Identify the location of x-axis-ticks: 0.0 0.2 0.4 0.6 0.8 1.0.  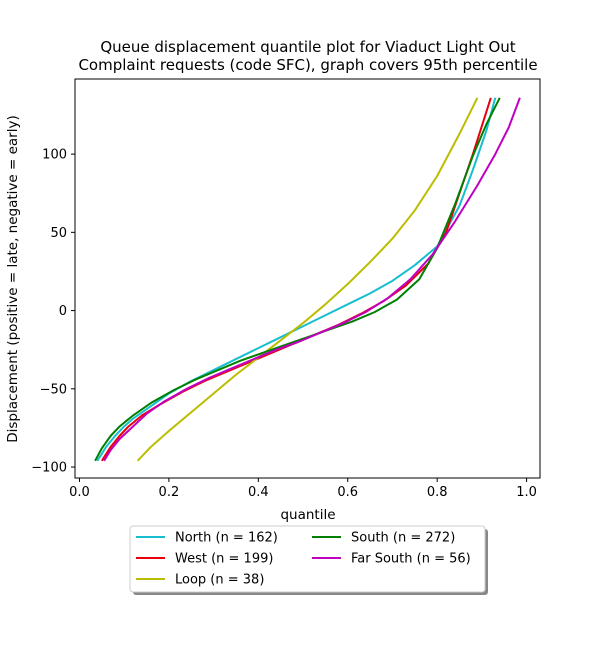
(303, 489).